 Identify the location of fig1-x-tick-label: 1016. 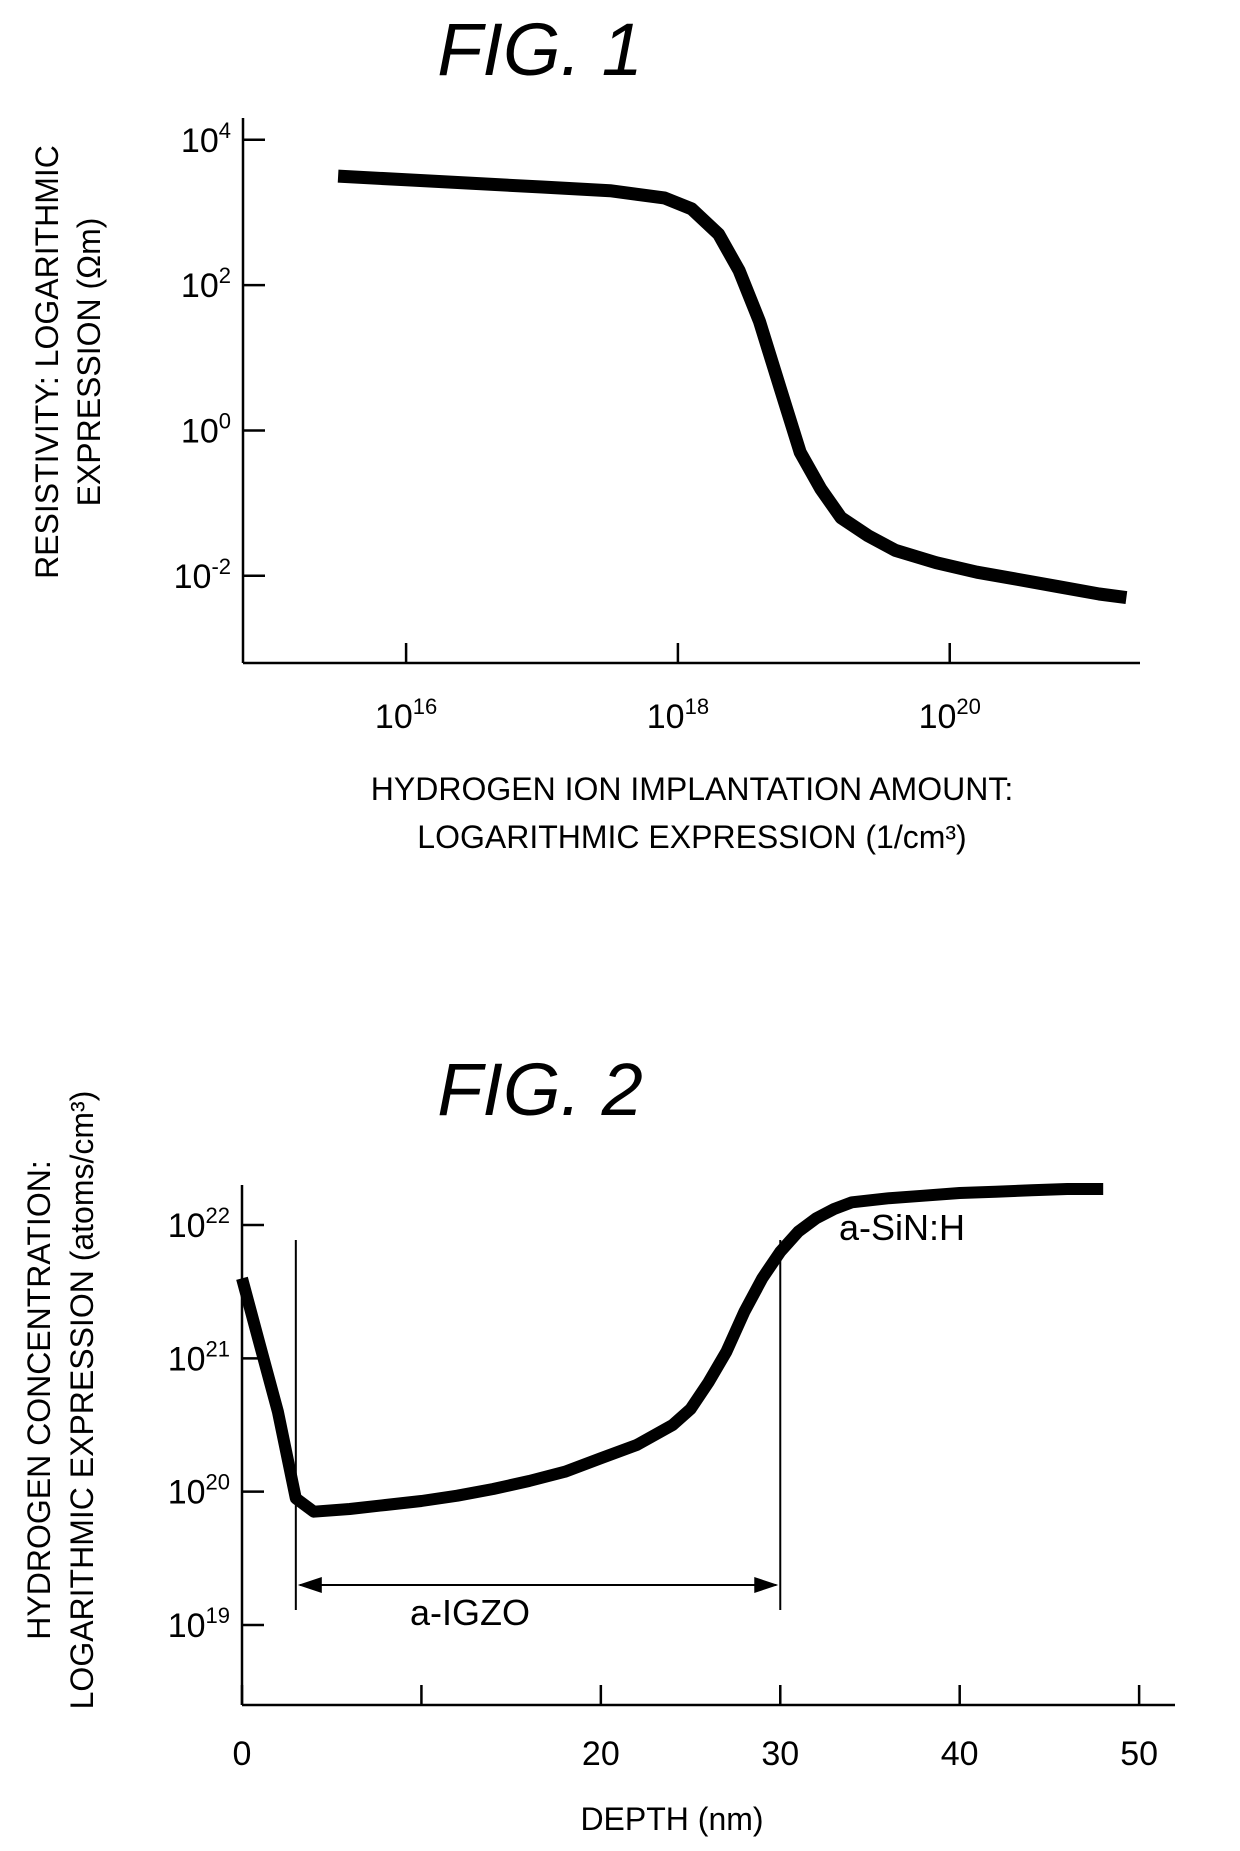
(406, 715).